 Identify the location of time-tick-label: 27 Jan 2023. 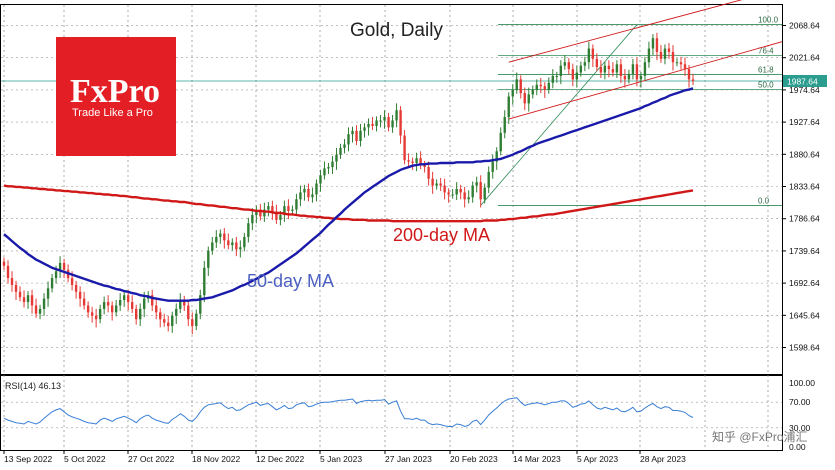
(408, 459).